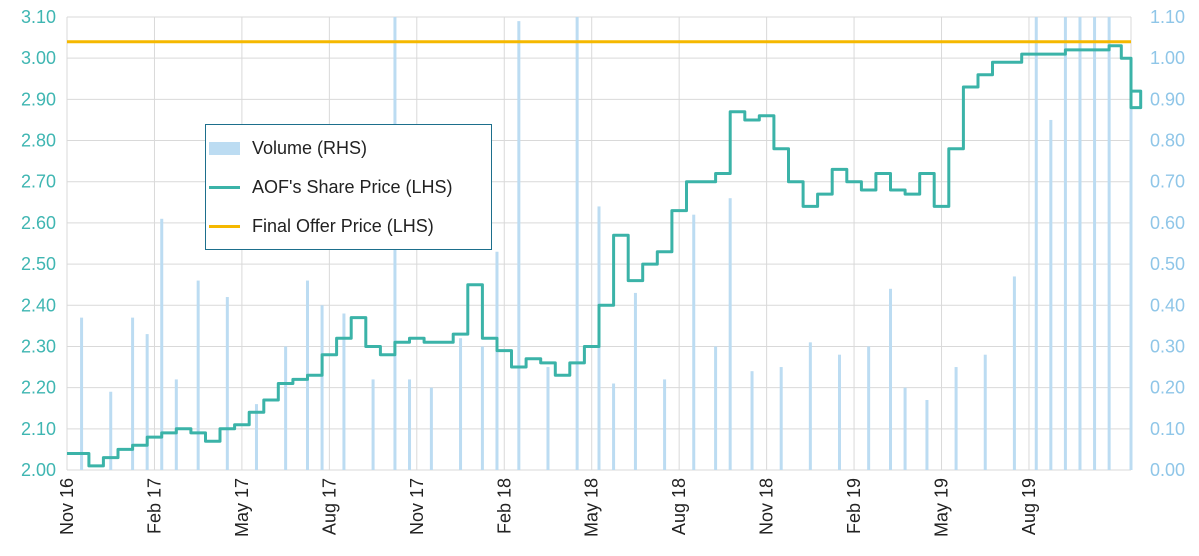  Describe the element at coordinates (1167, 58) in the screenshot. I see `right-tick-label: 1.00` at that location.